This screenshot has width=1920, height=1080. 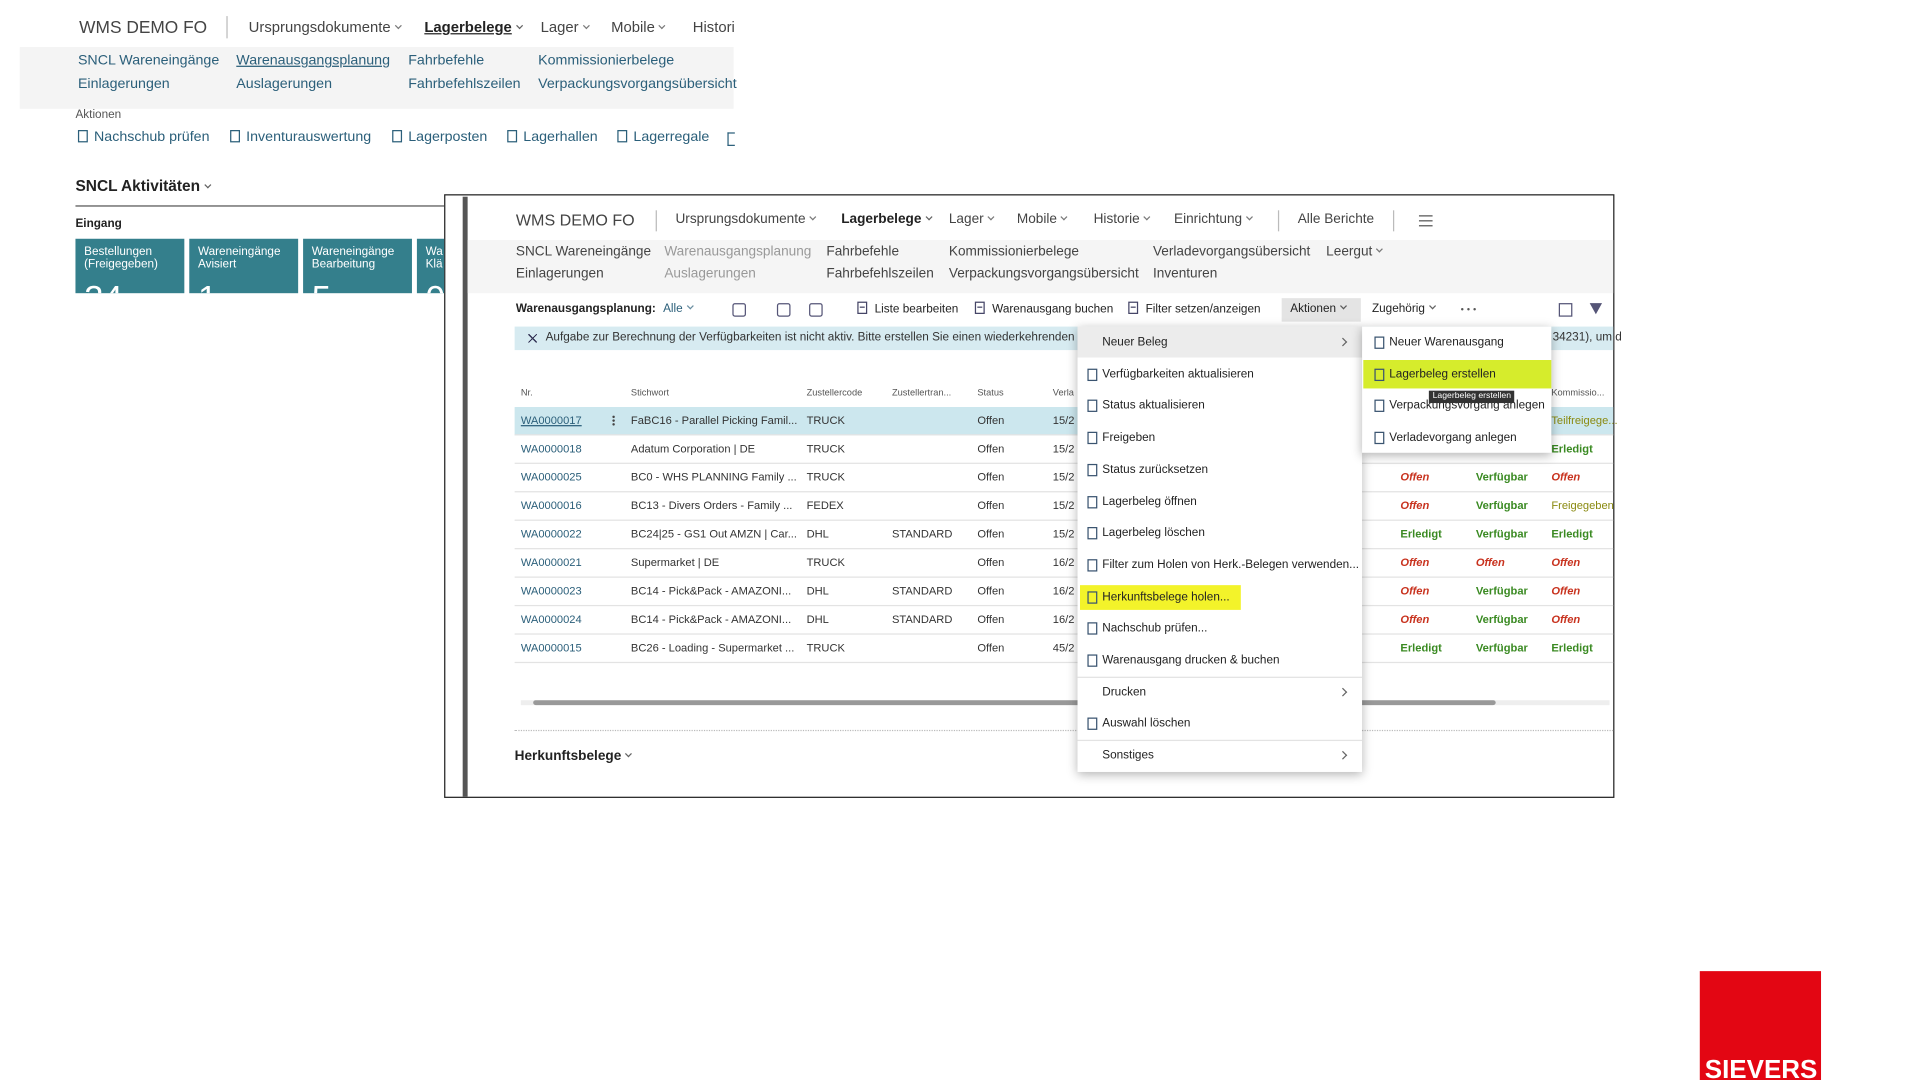 What do you see at coordinates (439, 138) in the screenshot?
I see `action-link: Lagerposten` at bounding box center [439, 138].